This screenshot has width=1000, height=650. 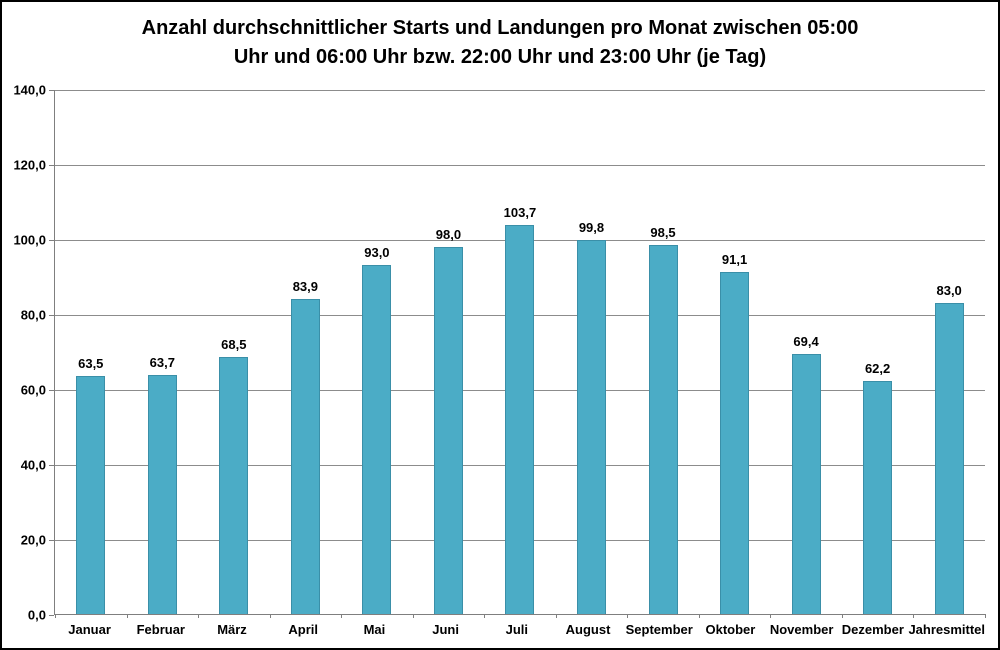 What do you see at coordinates (33, 390) in the screenshot?
I see `y-axis-tick-label: 60,0` at bounding box center [33, 390].